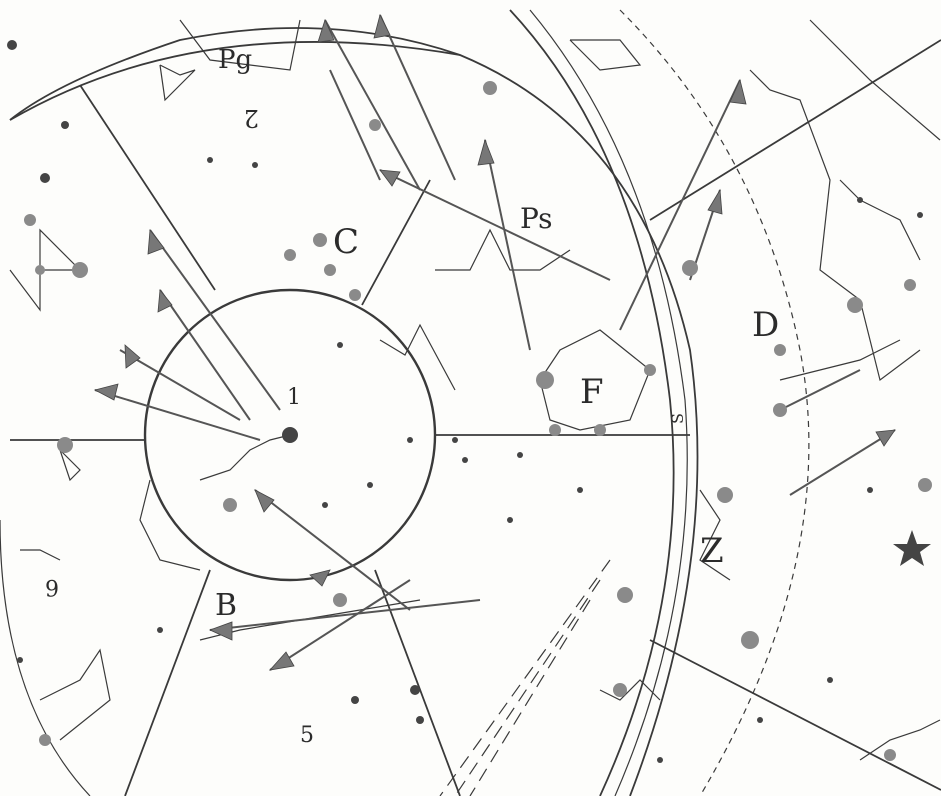 The image size is (941, 796). Describe the element at coordinates (677, 418) in the screenshot. I see `label-s: S` at that location.